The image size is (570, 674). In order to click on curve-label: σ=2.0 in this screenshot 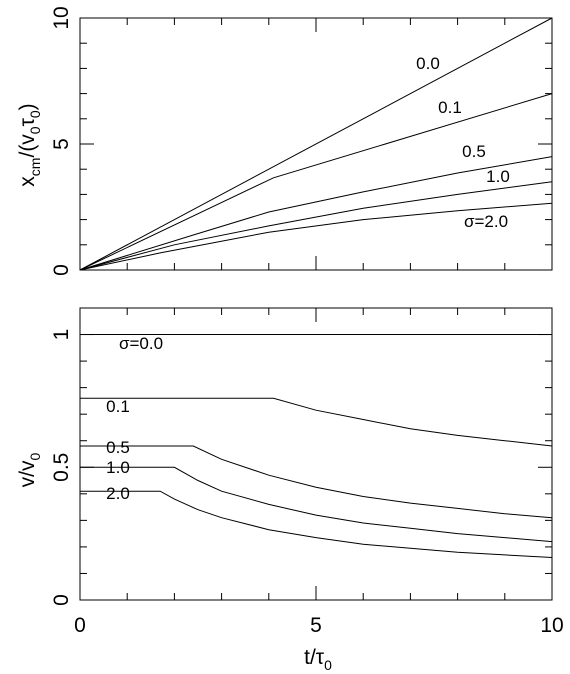, I will do `click(486, 221)`.